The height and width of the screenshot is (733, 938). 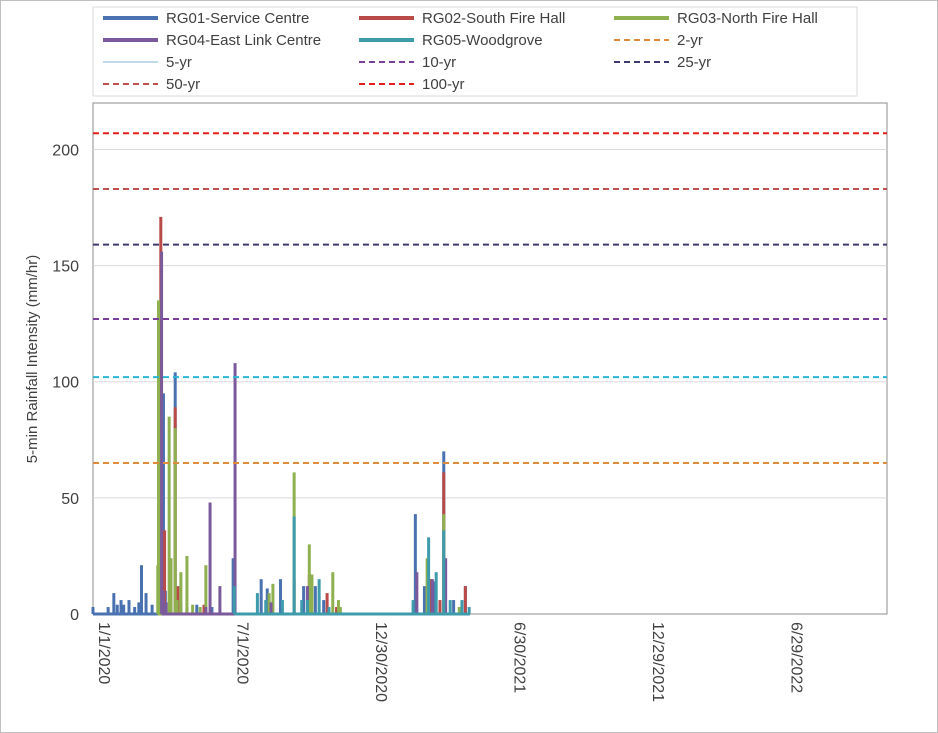 What do you see at coordinates (243, 40) in the screenshot?
I see `legend-label: RG04-East Link Centre` at bounding box center [243, 40].